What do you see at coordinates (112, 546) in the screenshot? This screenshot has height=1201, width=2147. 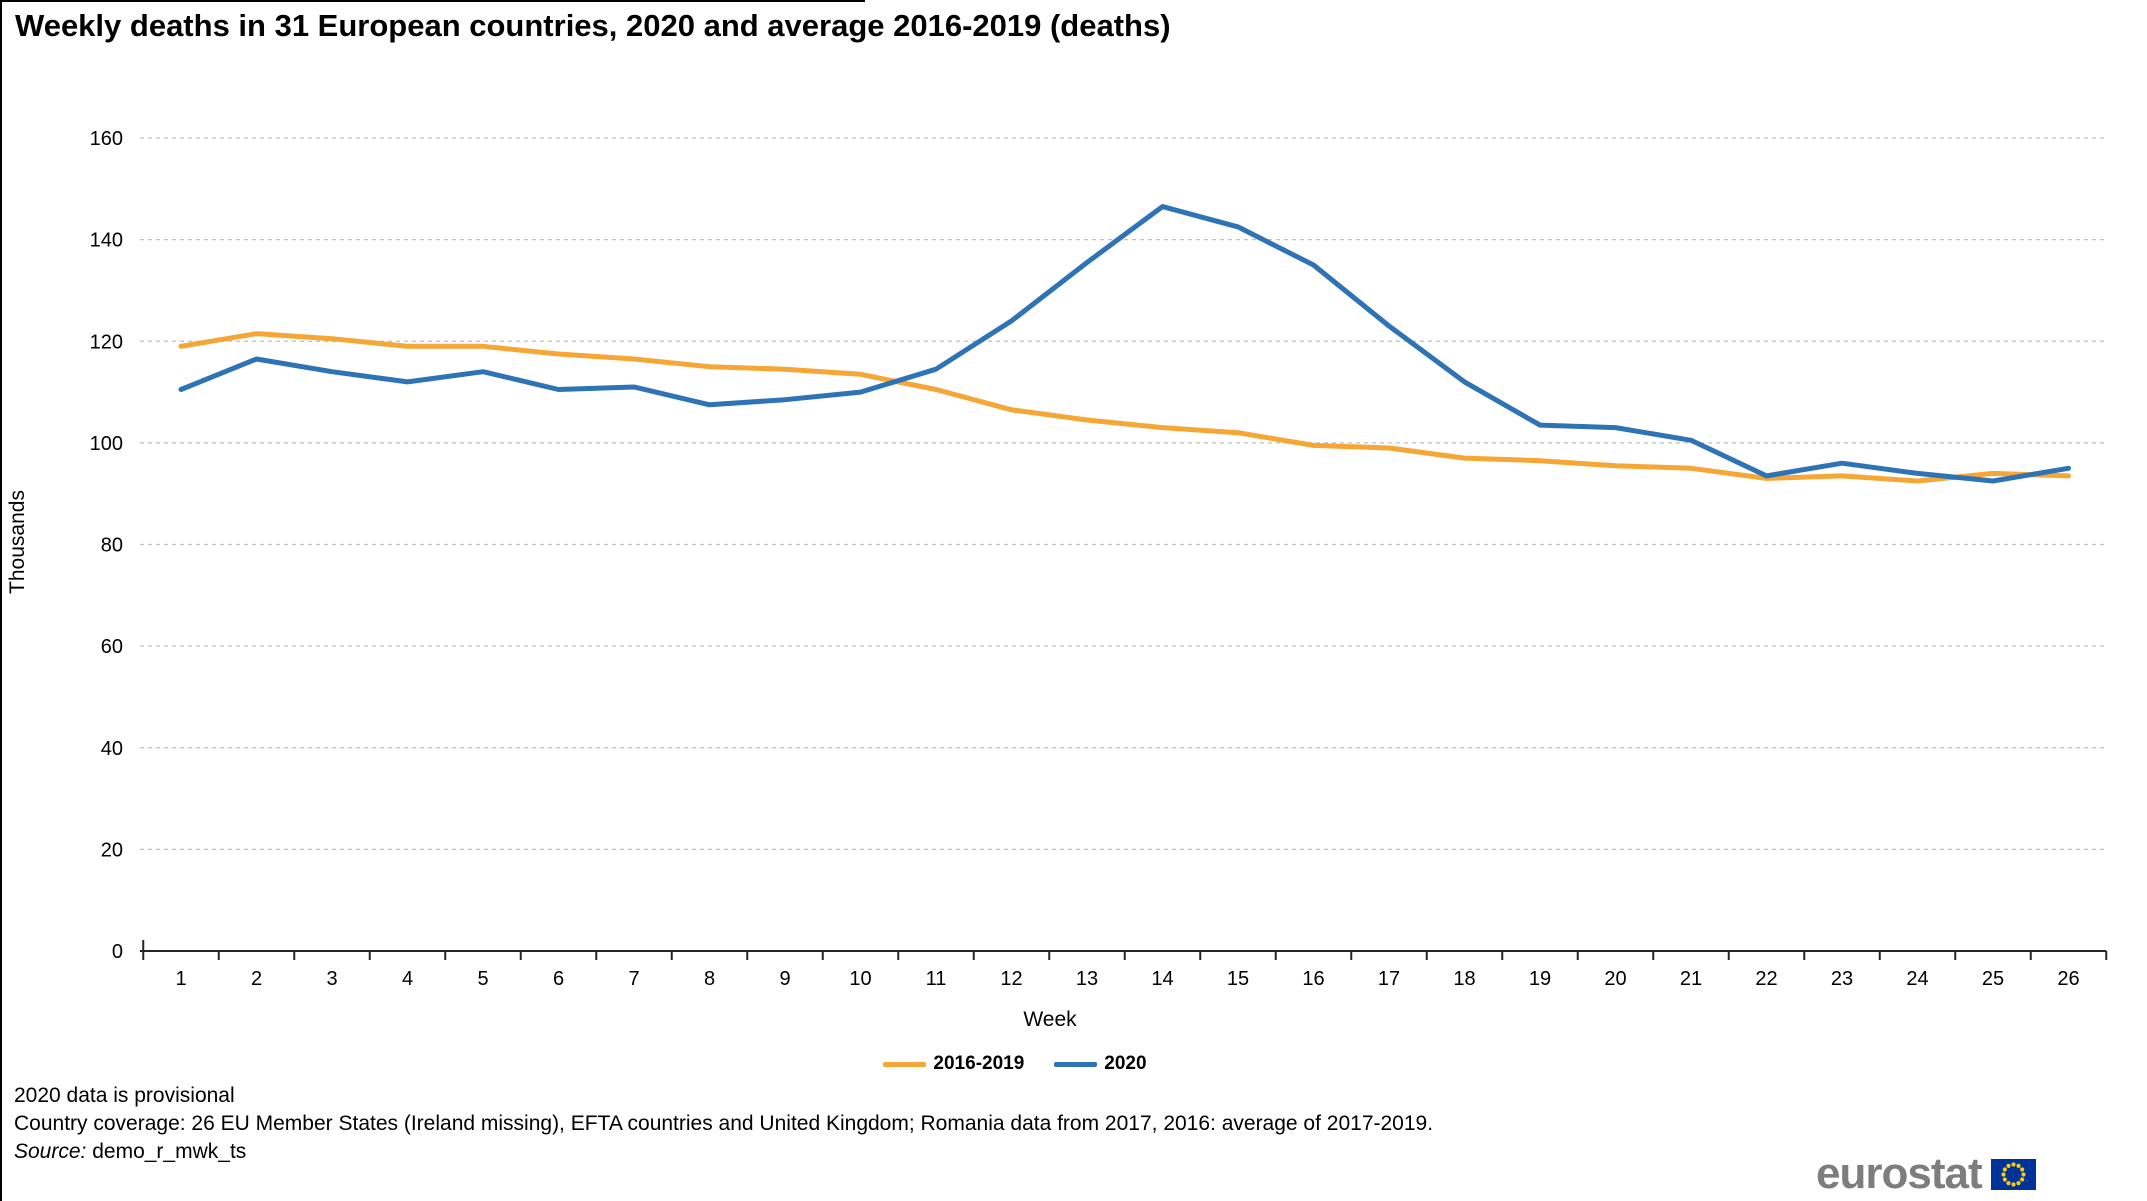 I see `y-tick-label-80: 80` at bounding box center [112, 546].